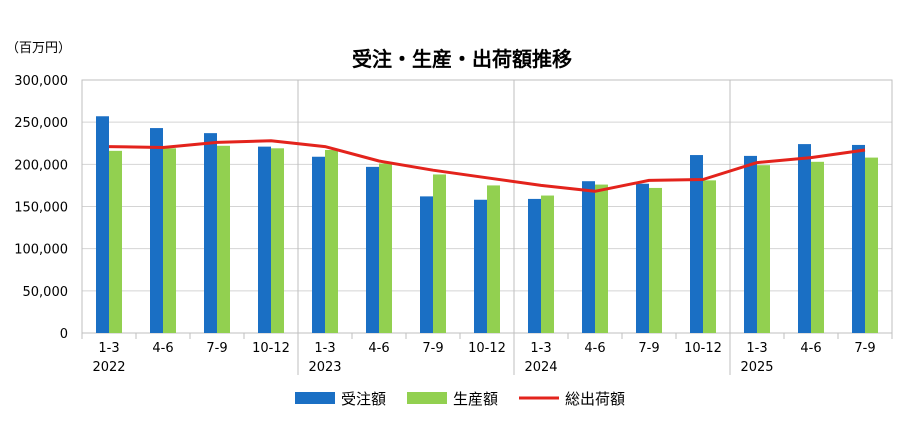 Image resolution: width=915 pixels, height=435 pixels. What do you see at coordinates (324, 367) in the screenshot?
I see `year-label: 2023` at bounding box center [324, 367].